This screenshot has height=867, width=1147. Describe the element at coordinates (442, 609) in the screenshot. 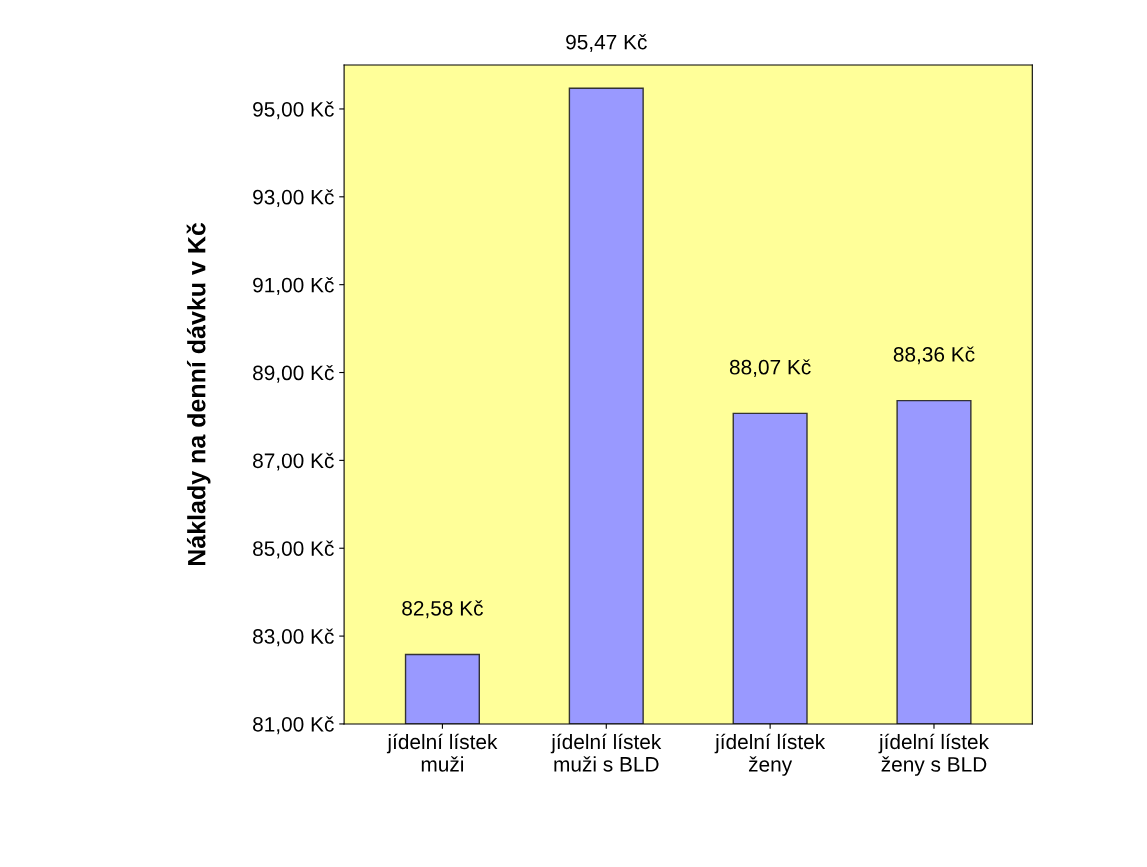

I see `data-label: 82,58 Kč` at that location.